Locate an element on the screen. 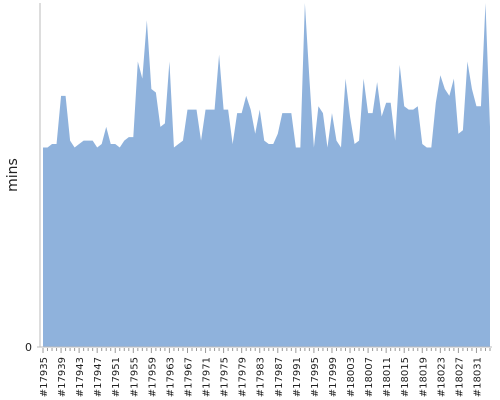 This screenshot has width=500, height=400. x-tick-label: #17975 is located at coordinates (225, 377).